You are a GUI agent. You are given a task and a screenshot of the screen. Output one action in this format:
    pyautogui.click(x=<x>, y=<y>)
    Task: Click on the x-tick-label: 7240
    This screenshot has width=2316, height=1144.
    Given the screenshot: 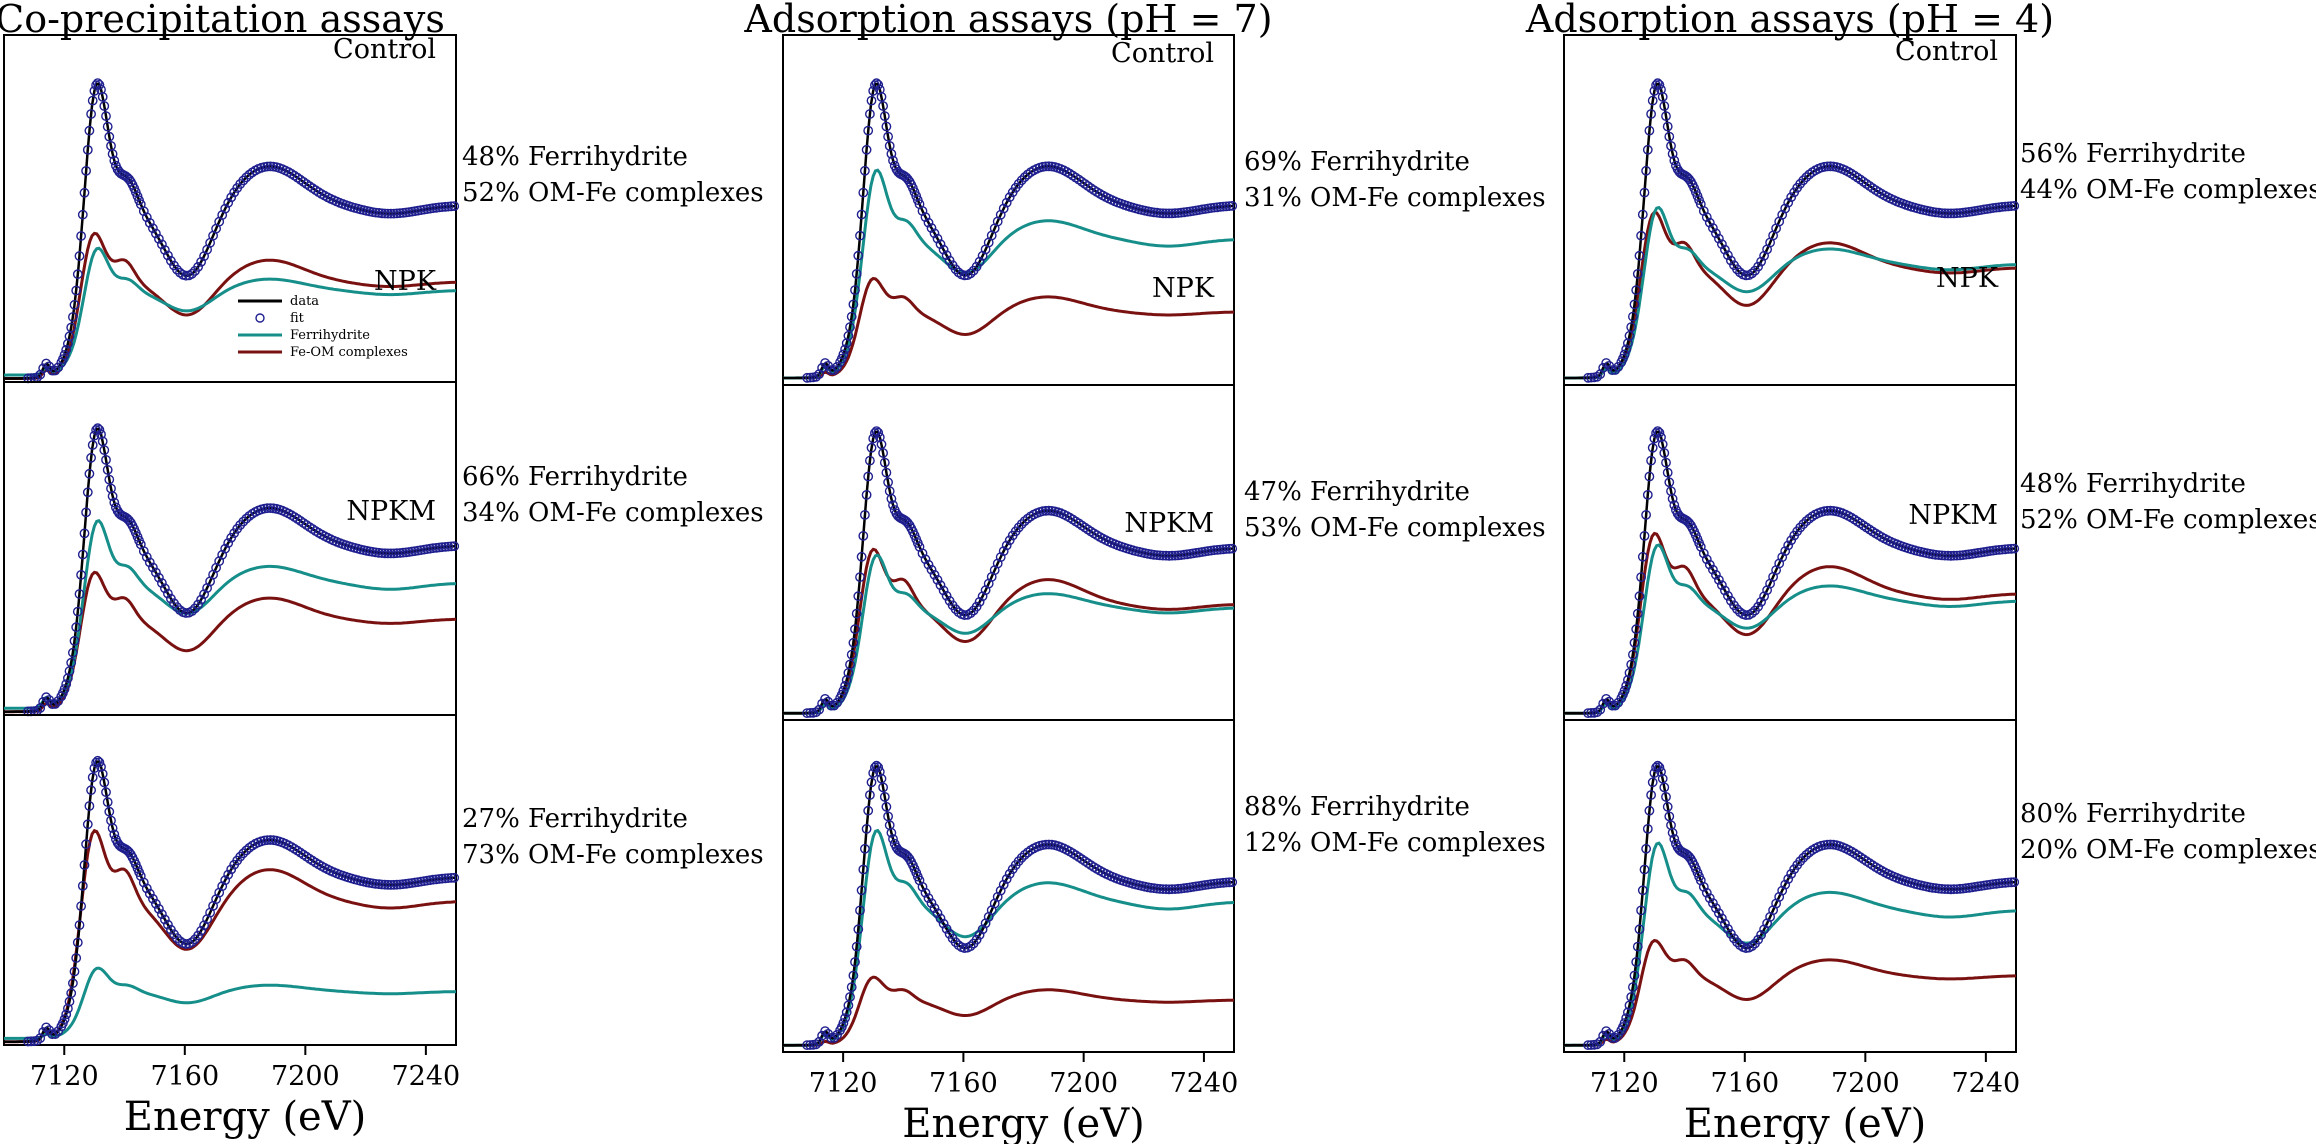 What is the action you would take?
    pyautogui.click(x=426, y=1076)
    